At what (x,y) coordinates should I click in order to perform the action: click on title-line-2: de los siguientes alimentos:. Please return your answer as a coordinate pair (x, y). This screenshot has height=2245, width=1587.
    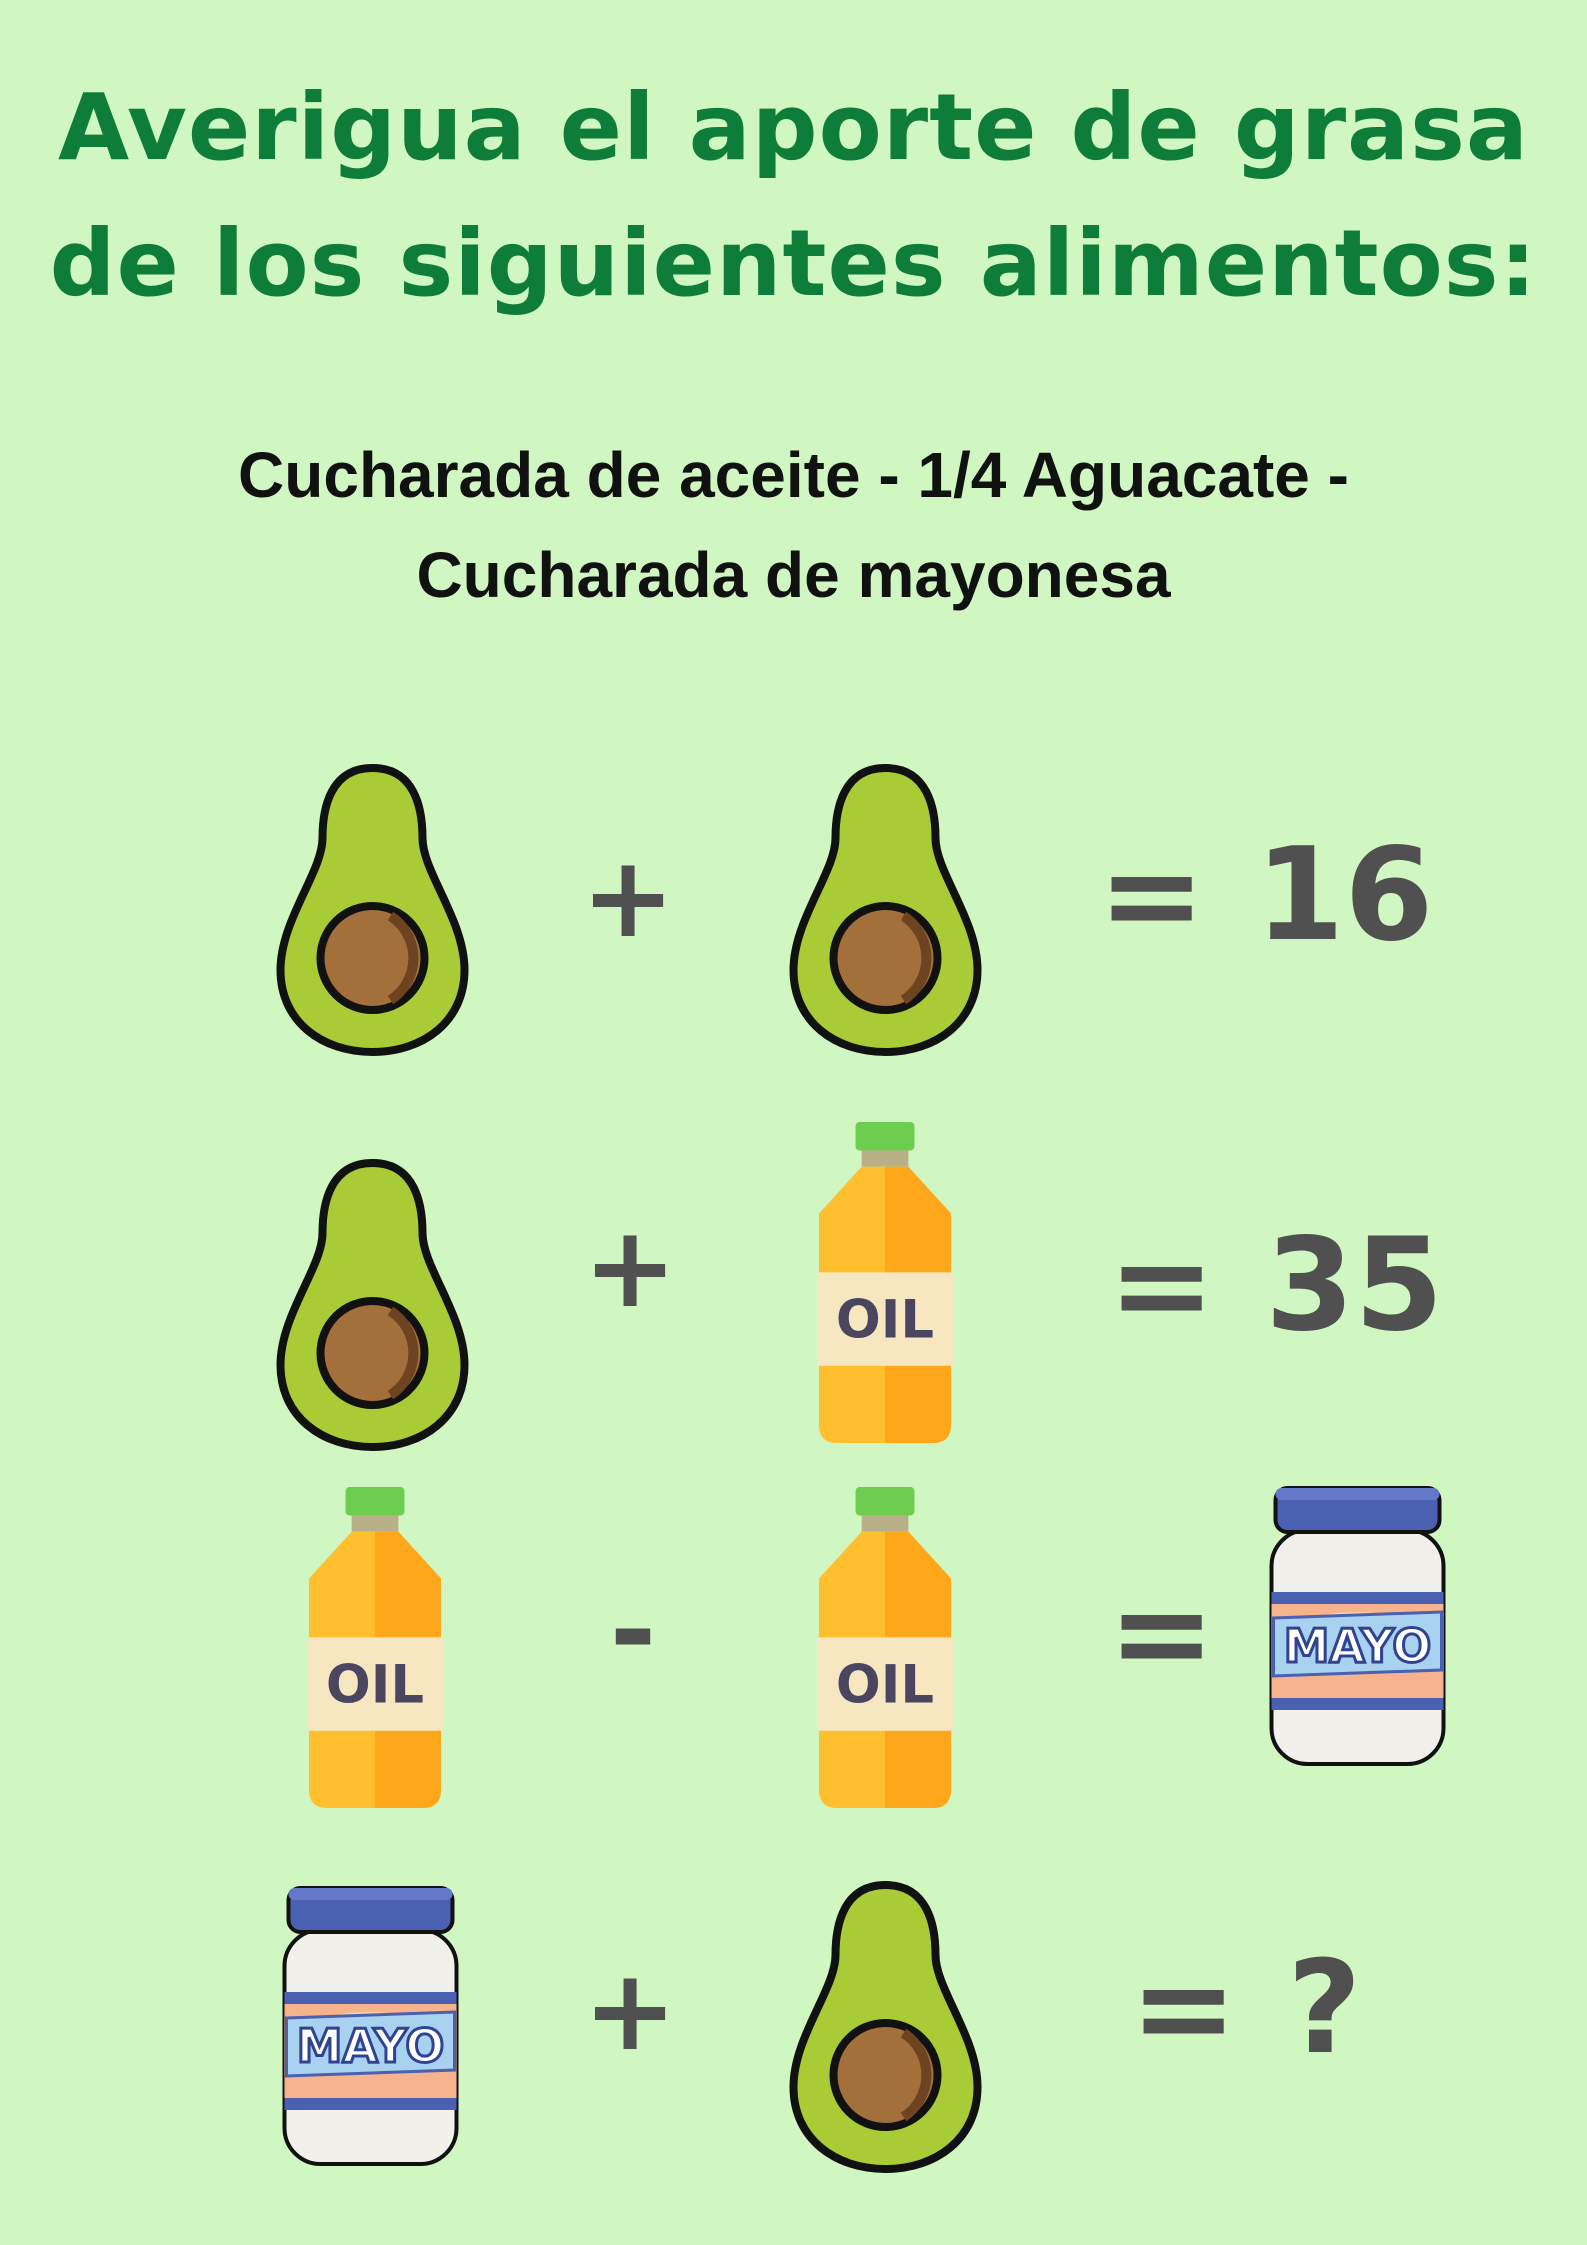
    Looking at the image, I should click on (793, 263).